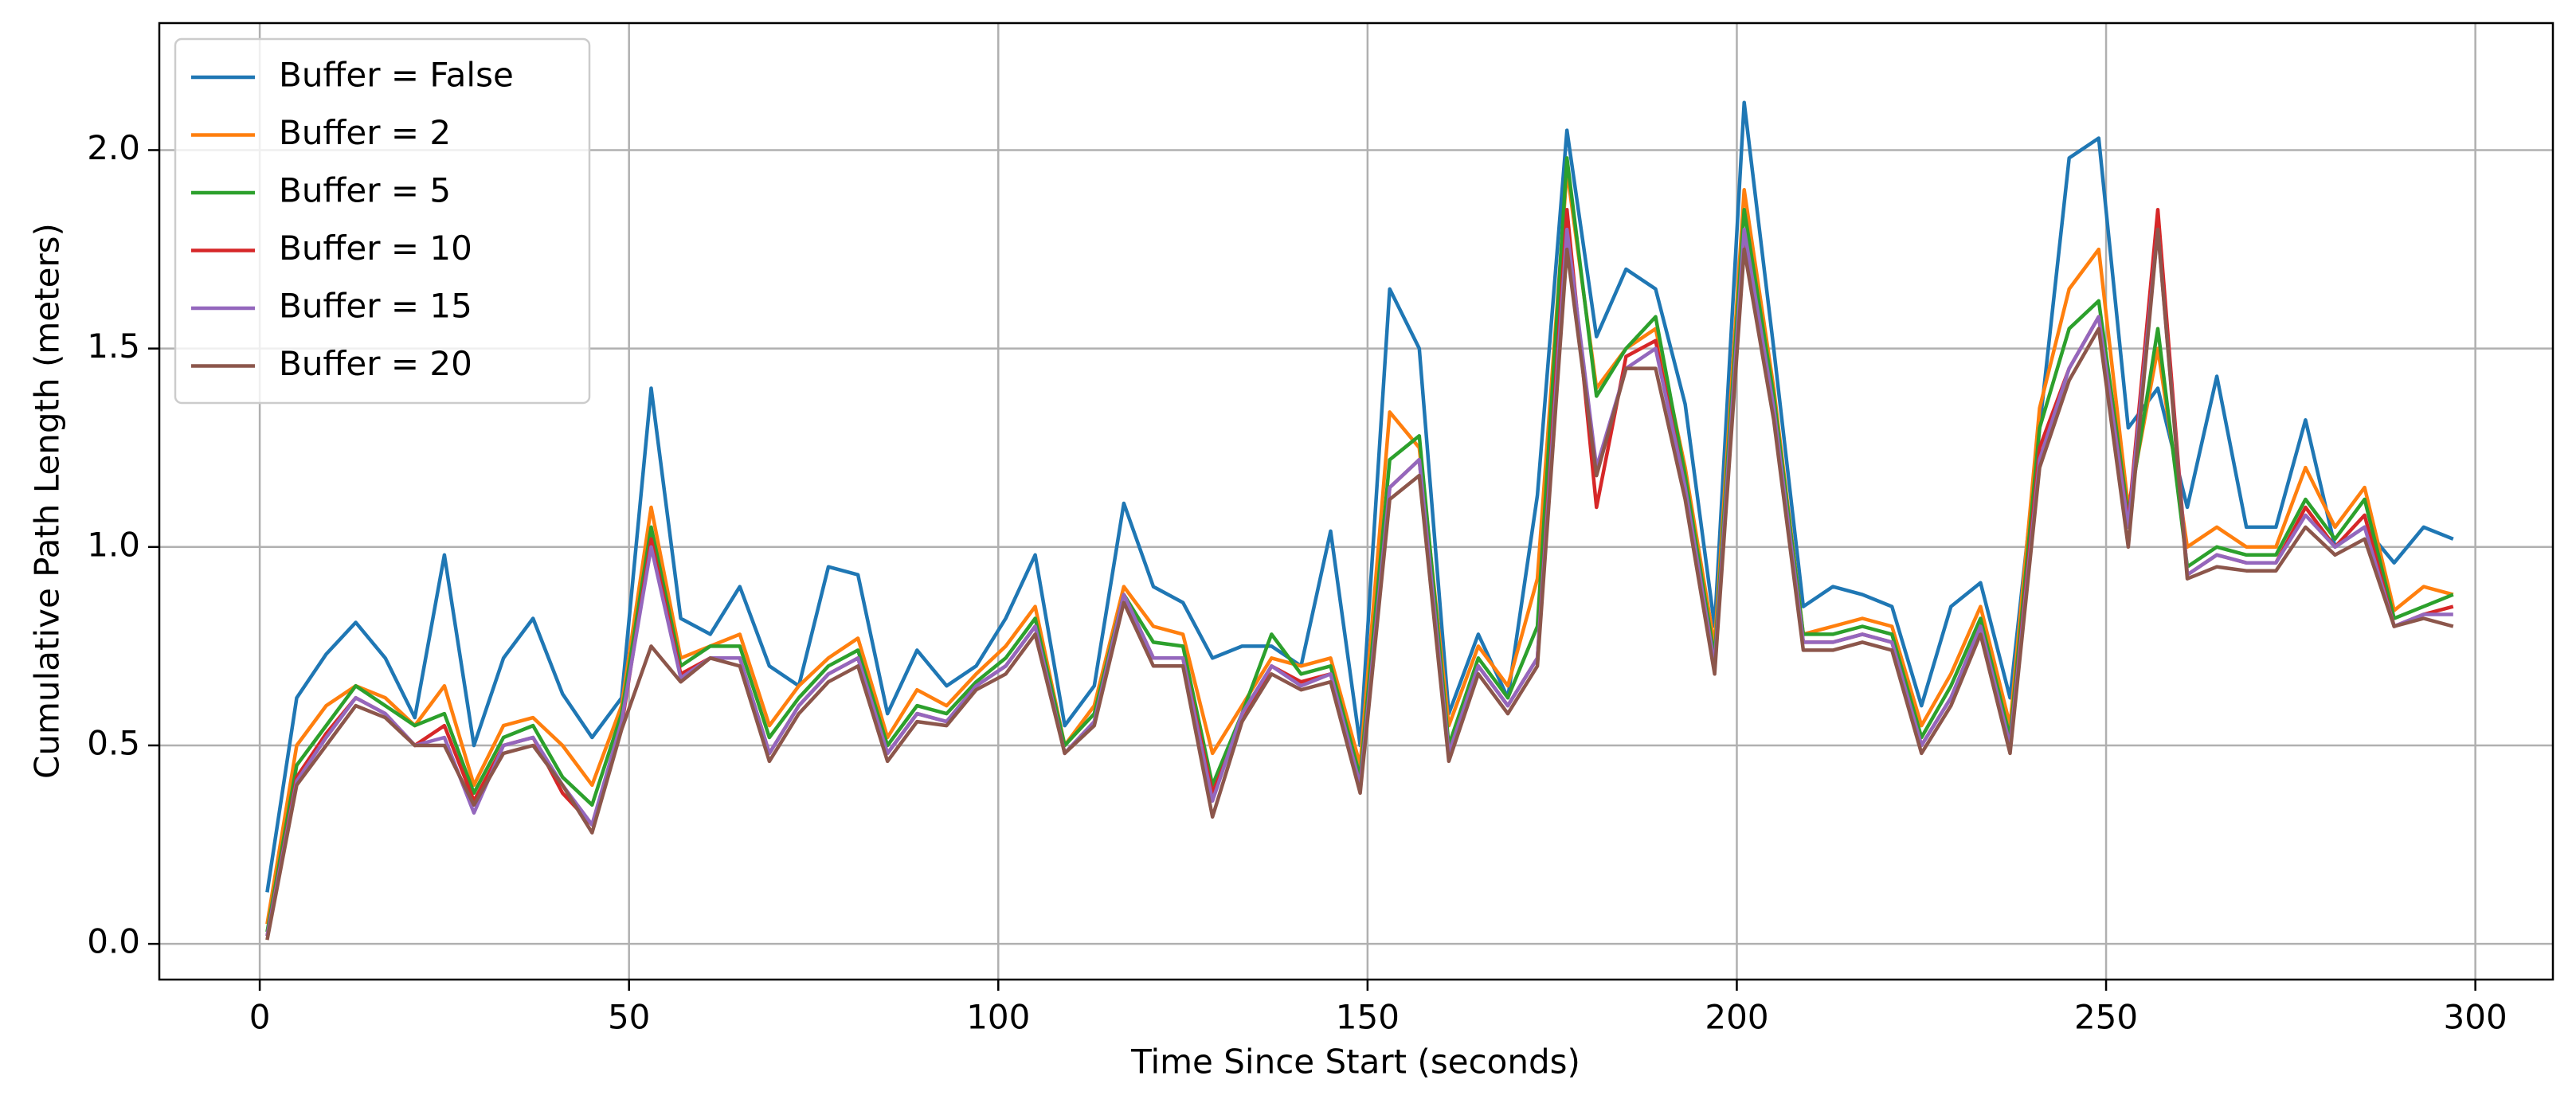  I want to click on y-tick-label: 1.0, so click(113, 544).